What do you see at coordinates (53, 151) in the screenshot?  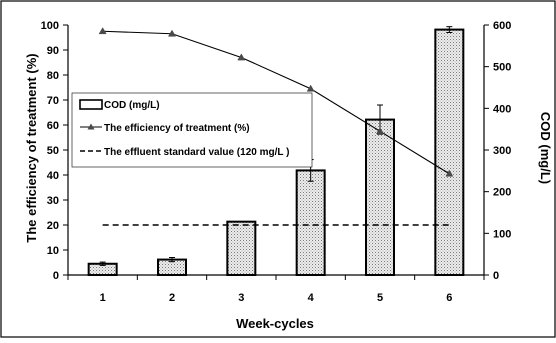 I see `y-left-tick-label: 50` at bounding box center [53, 151].